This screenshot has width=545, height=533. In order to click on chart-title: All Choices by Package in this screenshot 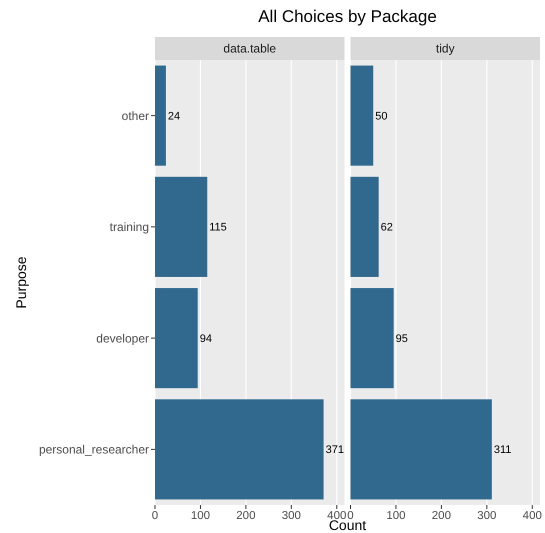, I will do `click(347, 16)`.